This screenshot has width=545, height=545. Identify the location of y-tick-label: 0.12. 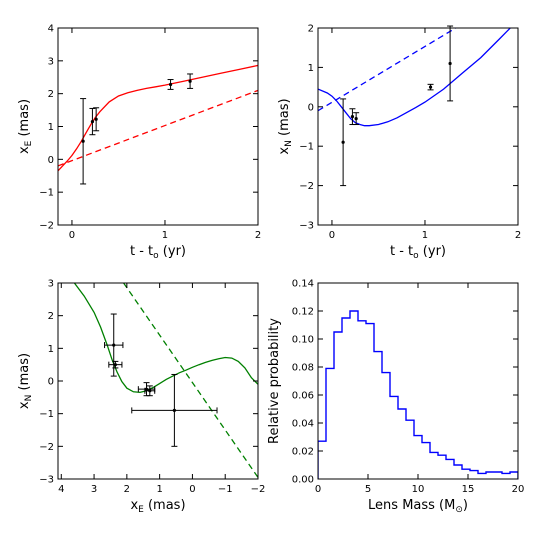
(303, 312).